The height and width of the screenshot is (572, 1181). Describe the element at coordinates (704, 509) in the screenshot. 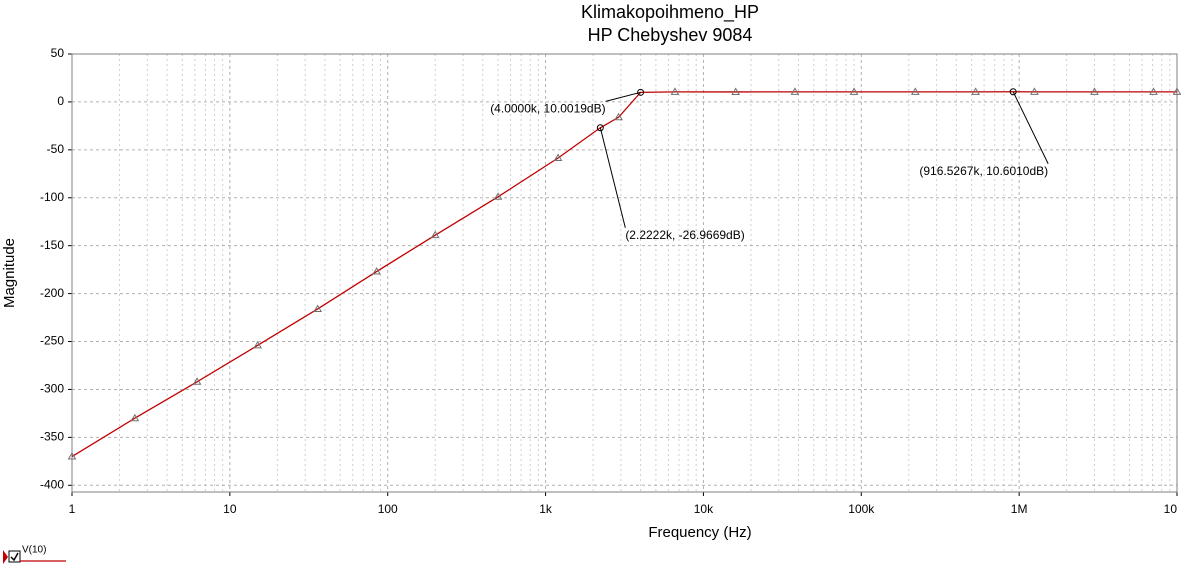

I see `x-tick-label: 10k` at that location.